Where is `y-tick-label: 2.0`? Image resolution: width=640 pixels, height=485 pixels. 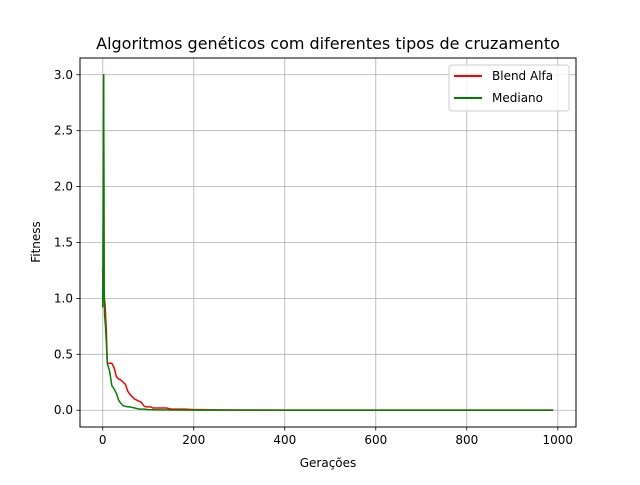
y-tick-label: 2.0 is located at coordinates (63, 187).